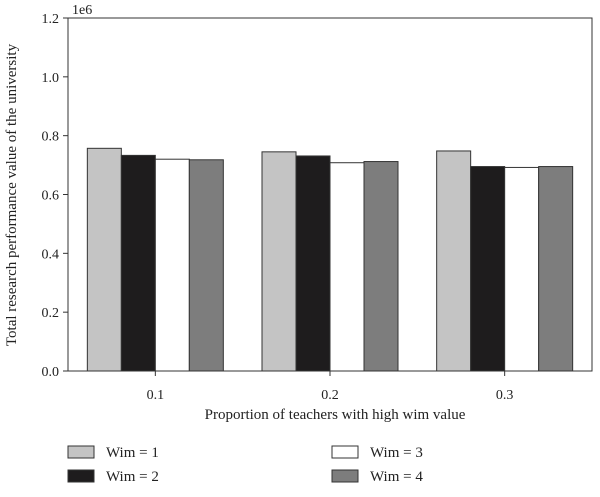  What do you see at coordinates (556, 269) in the screenshot?
I see `bar-wim-4-cat-0.3` at bounding box center [556, 269].